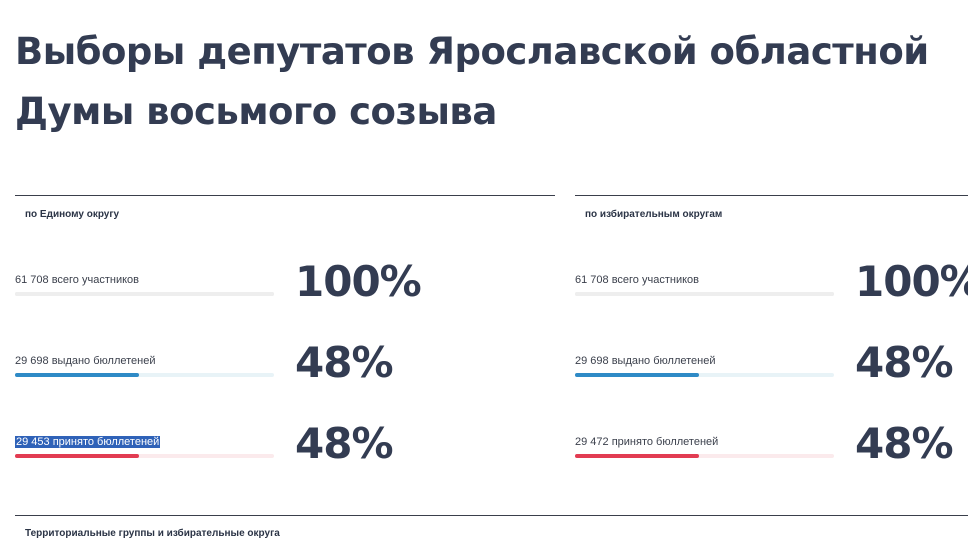  What do you see at coordinates (647, 442) in the screenshot?
I see `stat-label: 29 472 принято бюллетеней` at bounding box center [647, 442].